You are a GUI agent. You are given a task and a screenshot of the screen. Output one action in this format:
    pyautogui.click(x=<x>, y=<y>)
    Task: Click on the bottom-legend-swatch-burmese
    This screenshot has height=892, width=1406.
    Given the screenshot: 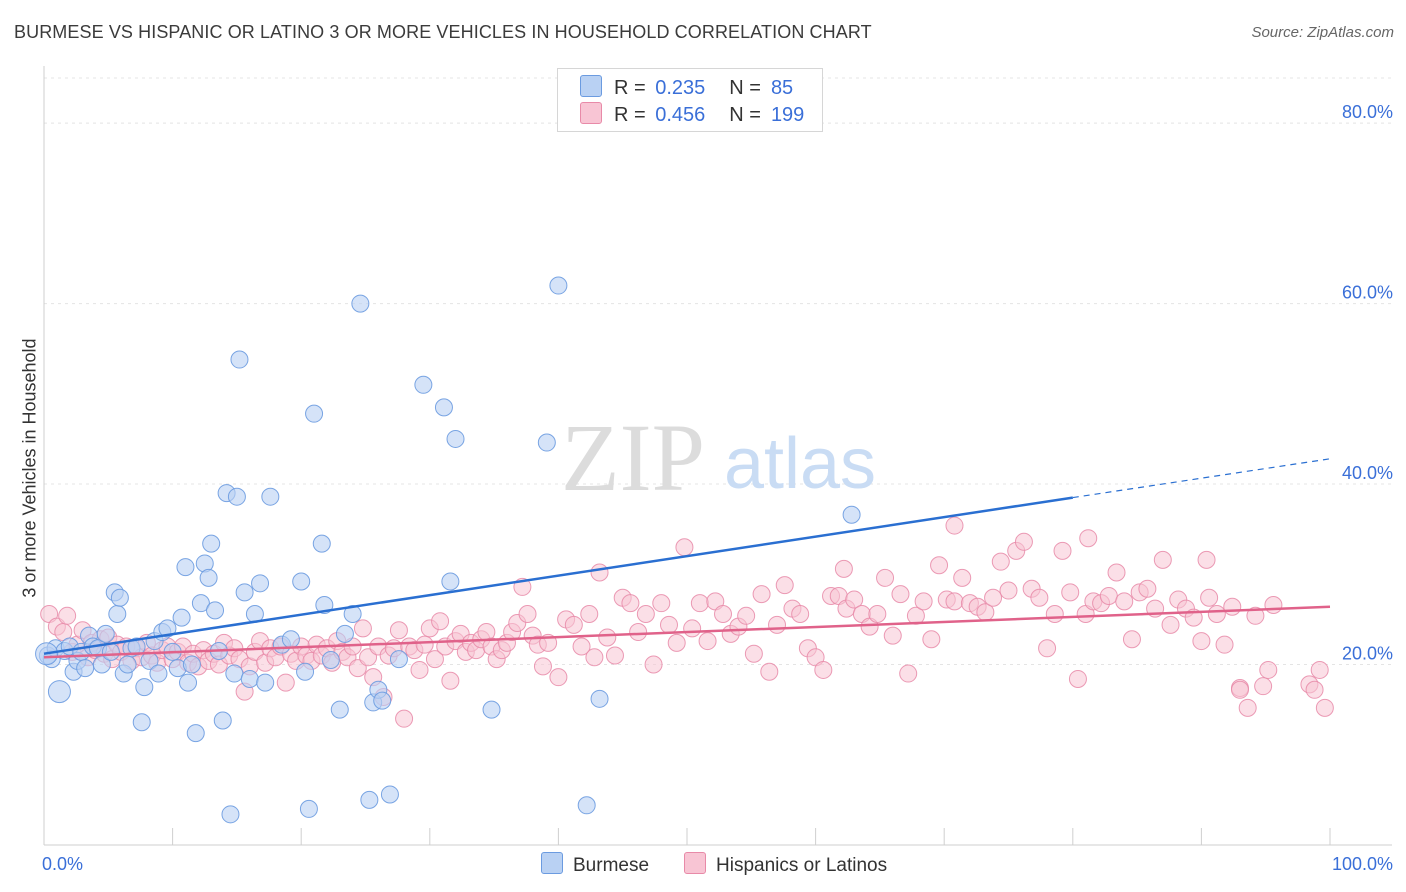 What is the action you would take?
    pyautogui.click(x=552, y=863)
    